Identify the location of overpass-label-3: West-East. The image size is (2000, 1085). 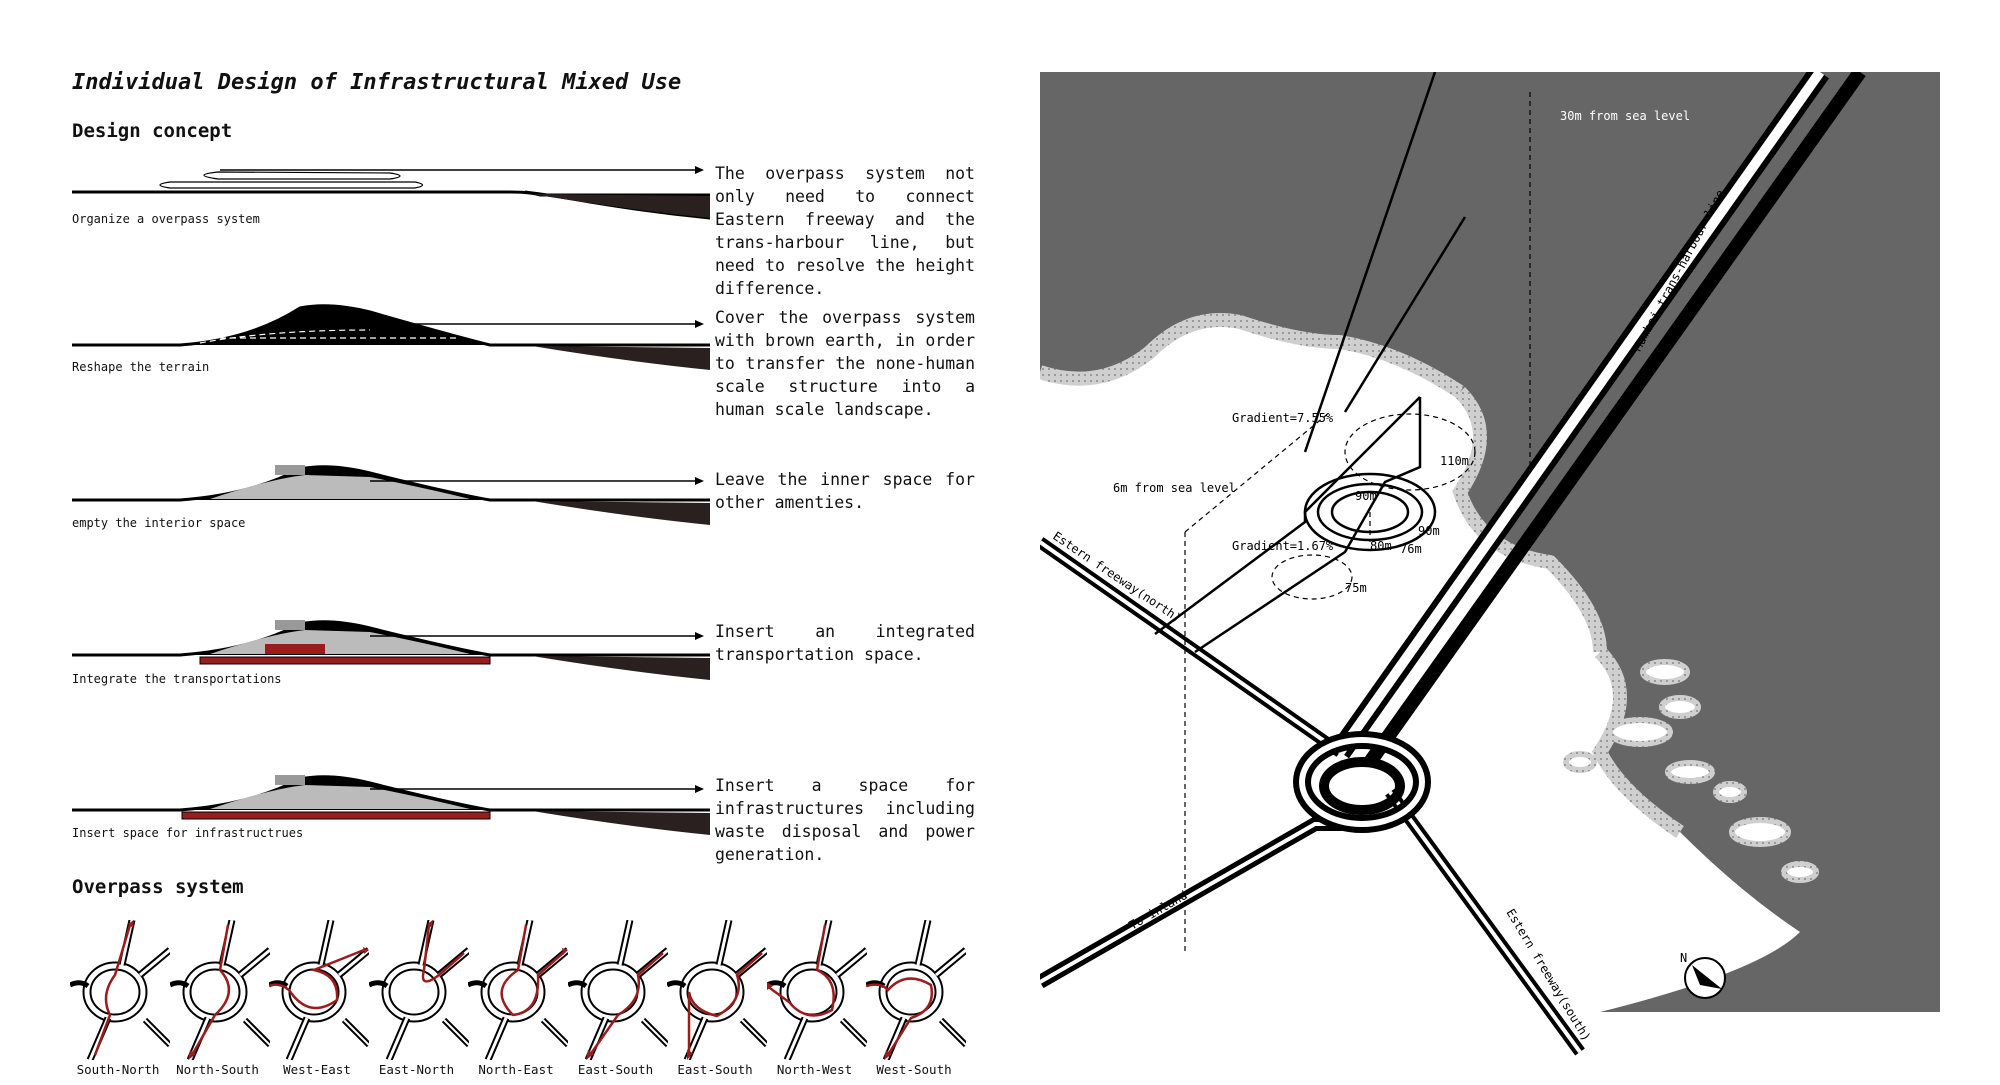
(317, 1069).